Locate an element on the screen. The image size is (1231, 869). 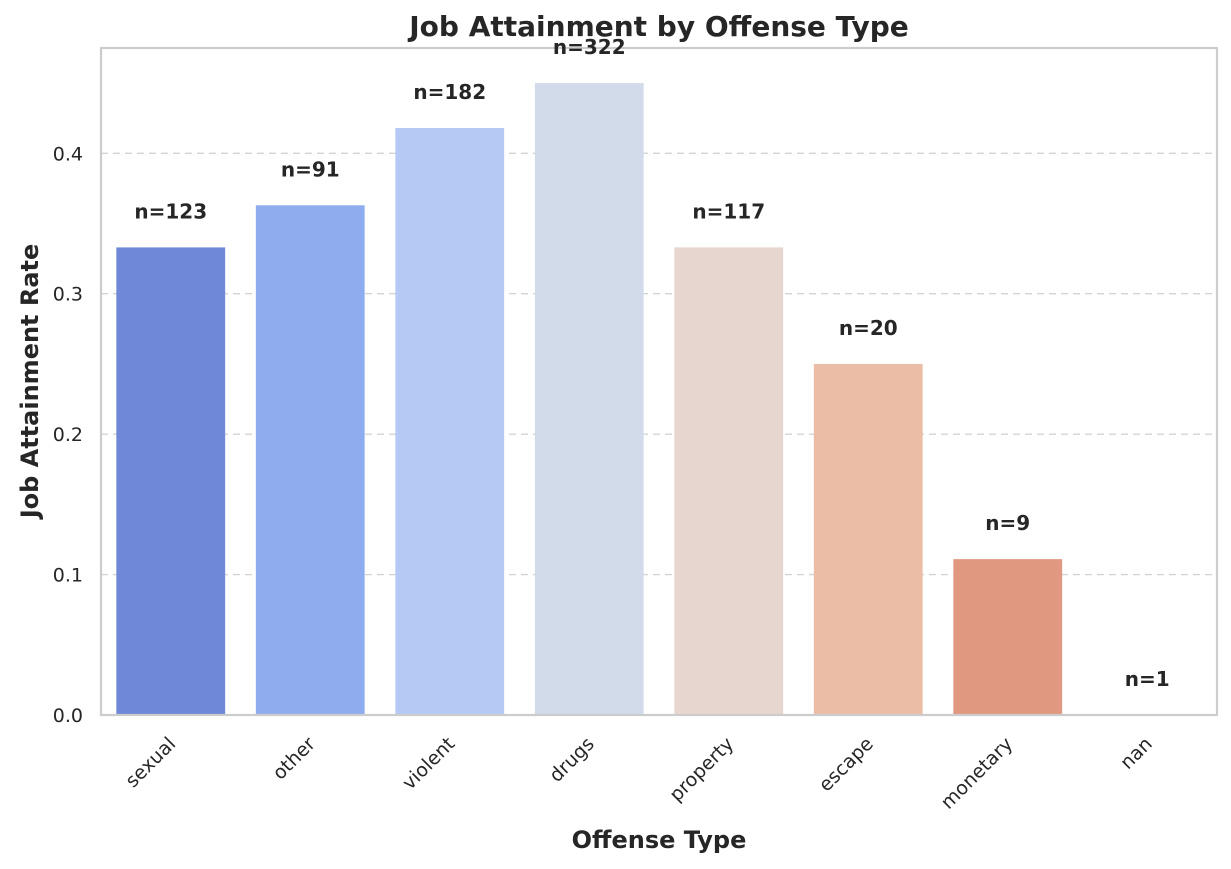
y-tick-label: 0.0 is located at coordinates (68, 716).